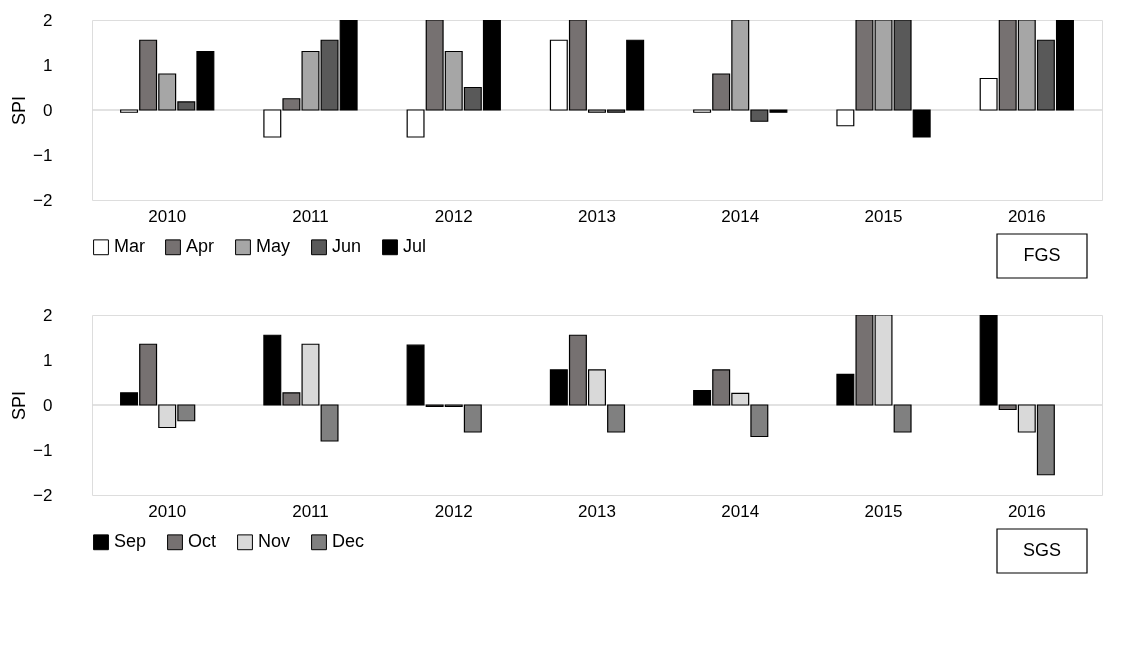 The width and height of the screenshot is (1122, 664). I want to click on legend-label: Apr, so click(200, 246).